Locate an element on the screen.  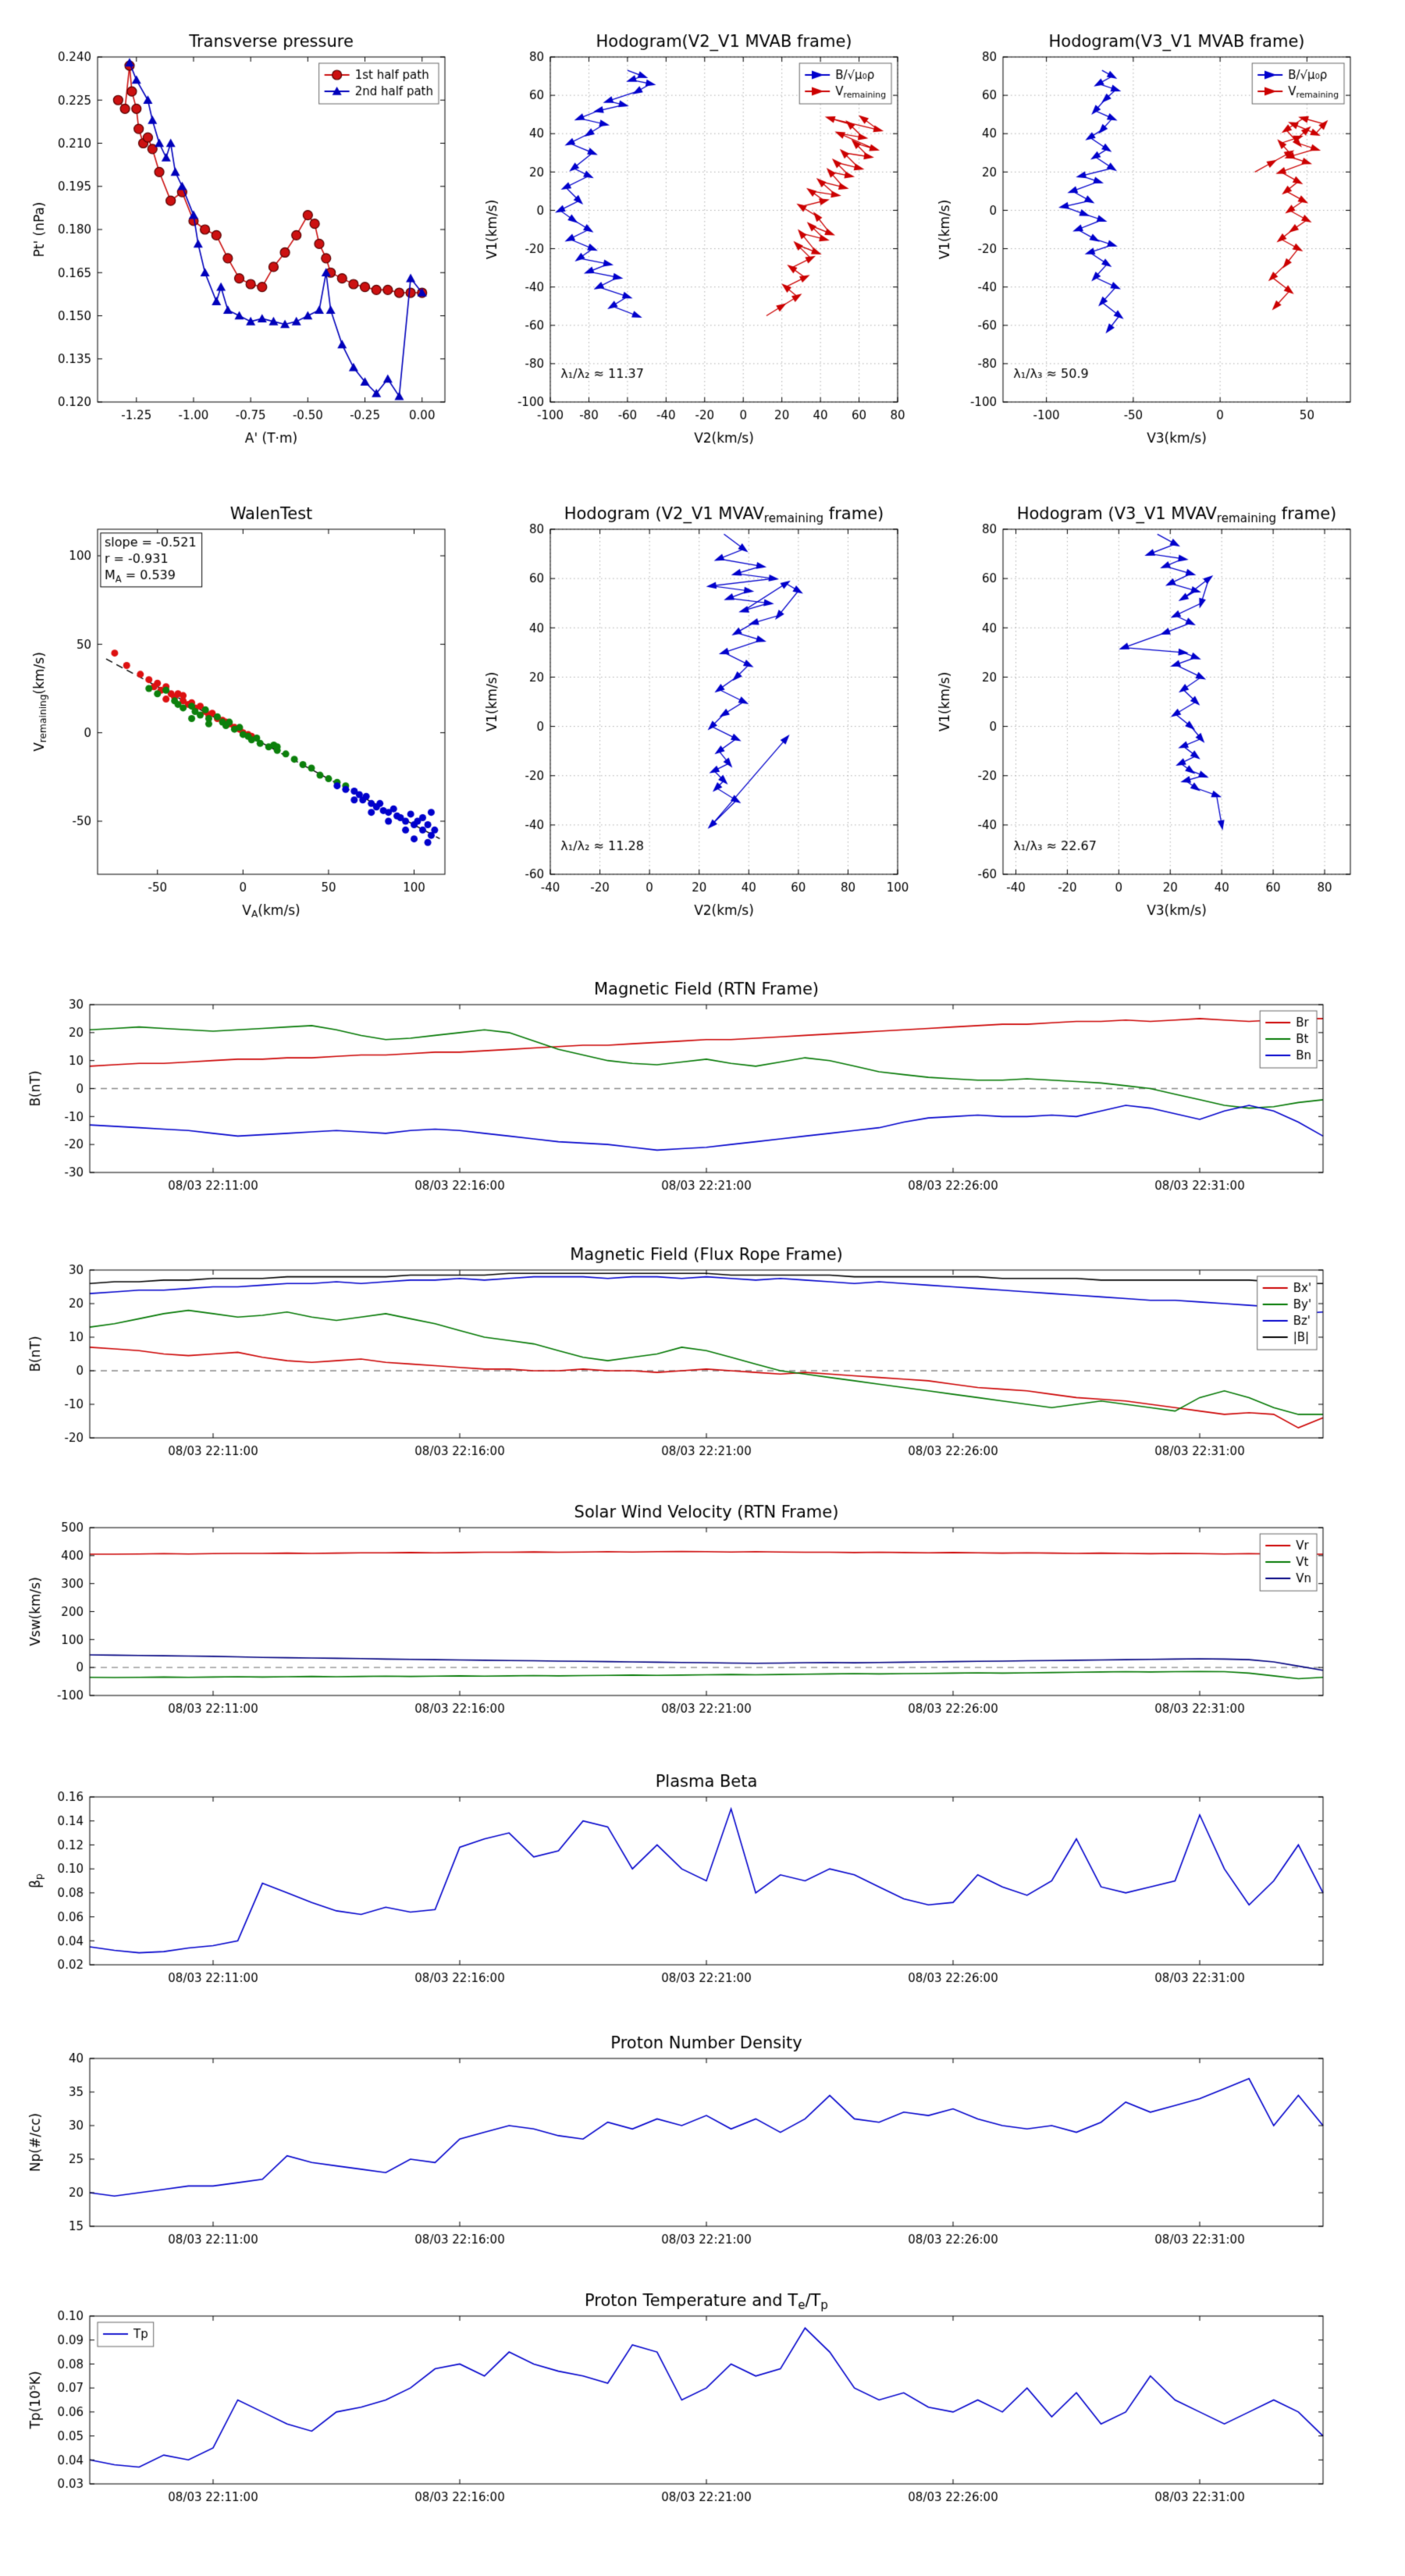
hodogram-v2v1-mvav-chart is located at coordinates (694, 708).